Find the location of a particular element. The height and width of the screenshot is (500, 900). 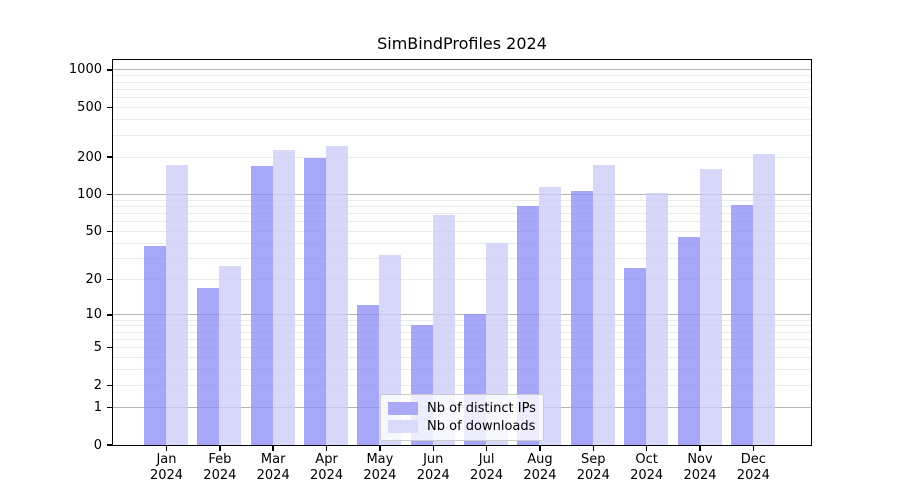

x-tick-label-jul: Jul 2024 is located at coordinates (487, 467).